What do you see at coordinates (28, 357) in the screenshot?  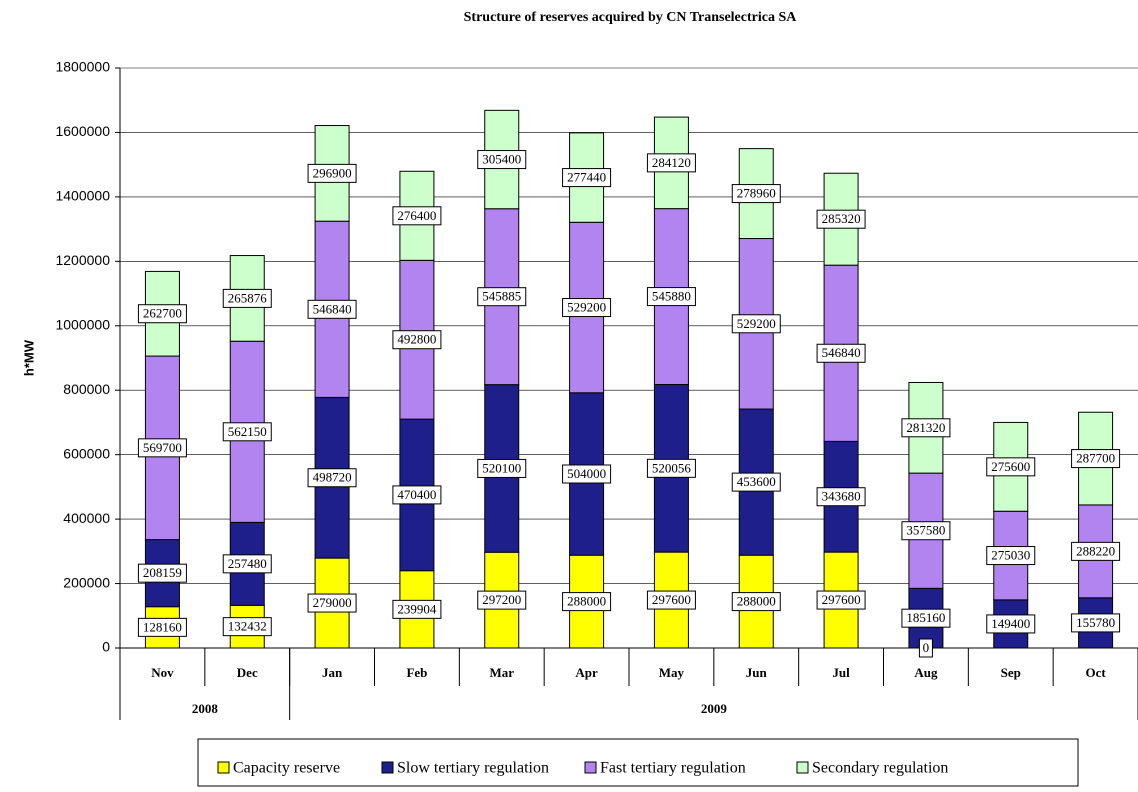 I see `y-axis-label: h*MW` at bounding box center [28, 357].